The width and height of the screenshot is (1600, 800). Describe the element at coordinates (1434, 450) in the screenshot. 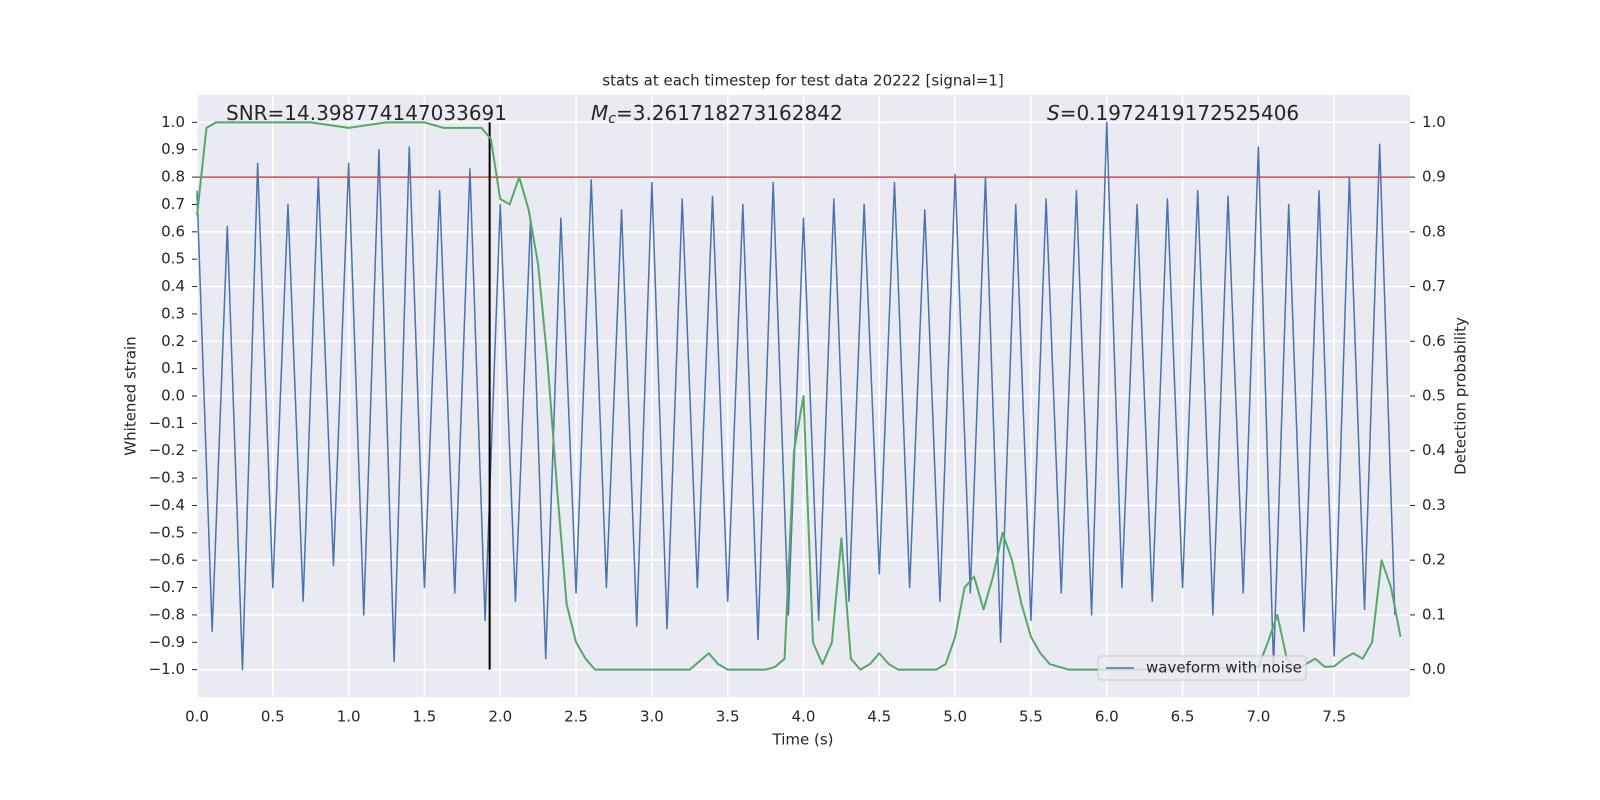

I see `y2-tick-label: 0.4` at that location.